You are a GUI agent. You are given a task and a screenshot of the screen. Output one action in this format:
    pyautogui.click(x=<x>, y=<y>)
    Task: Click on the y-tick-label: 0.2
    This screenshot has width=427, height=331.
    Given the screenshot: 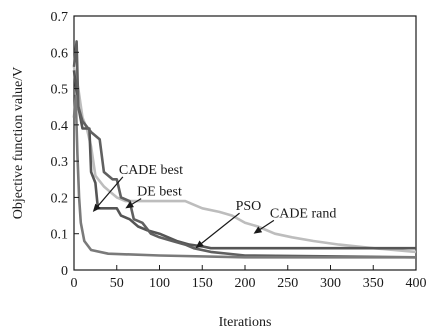 What is the action you would take?
    pyautogui.click(x=60, y=198)
    